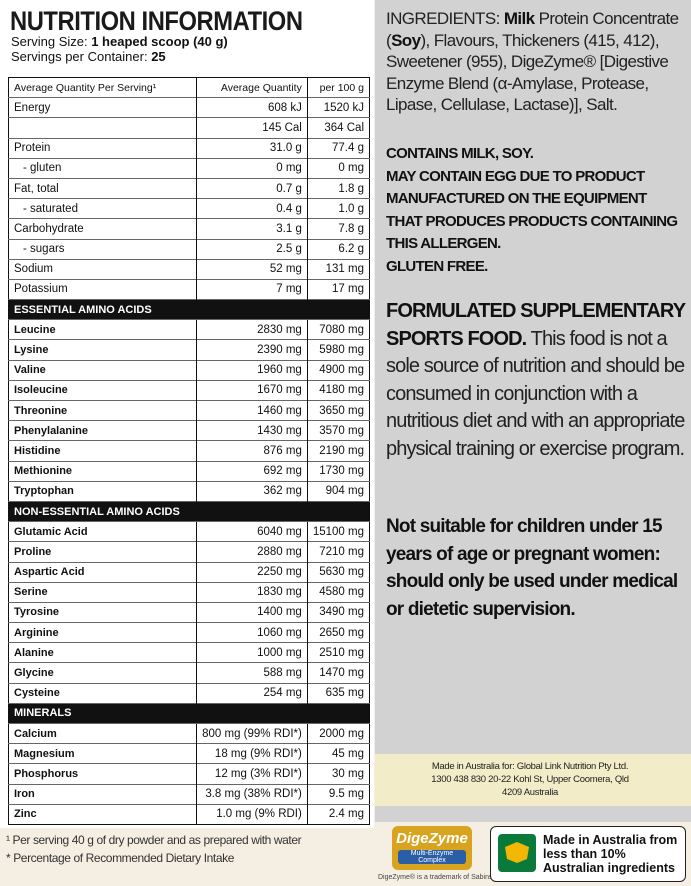 Image resolution: width=691 pixels, height=886 pixels. I want to click on made-in-box, so click(533, 780).